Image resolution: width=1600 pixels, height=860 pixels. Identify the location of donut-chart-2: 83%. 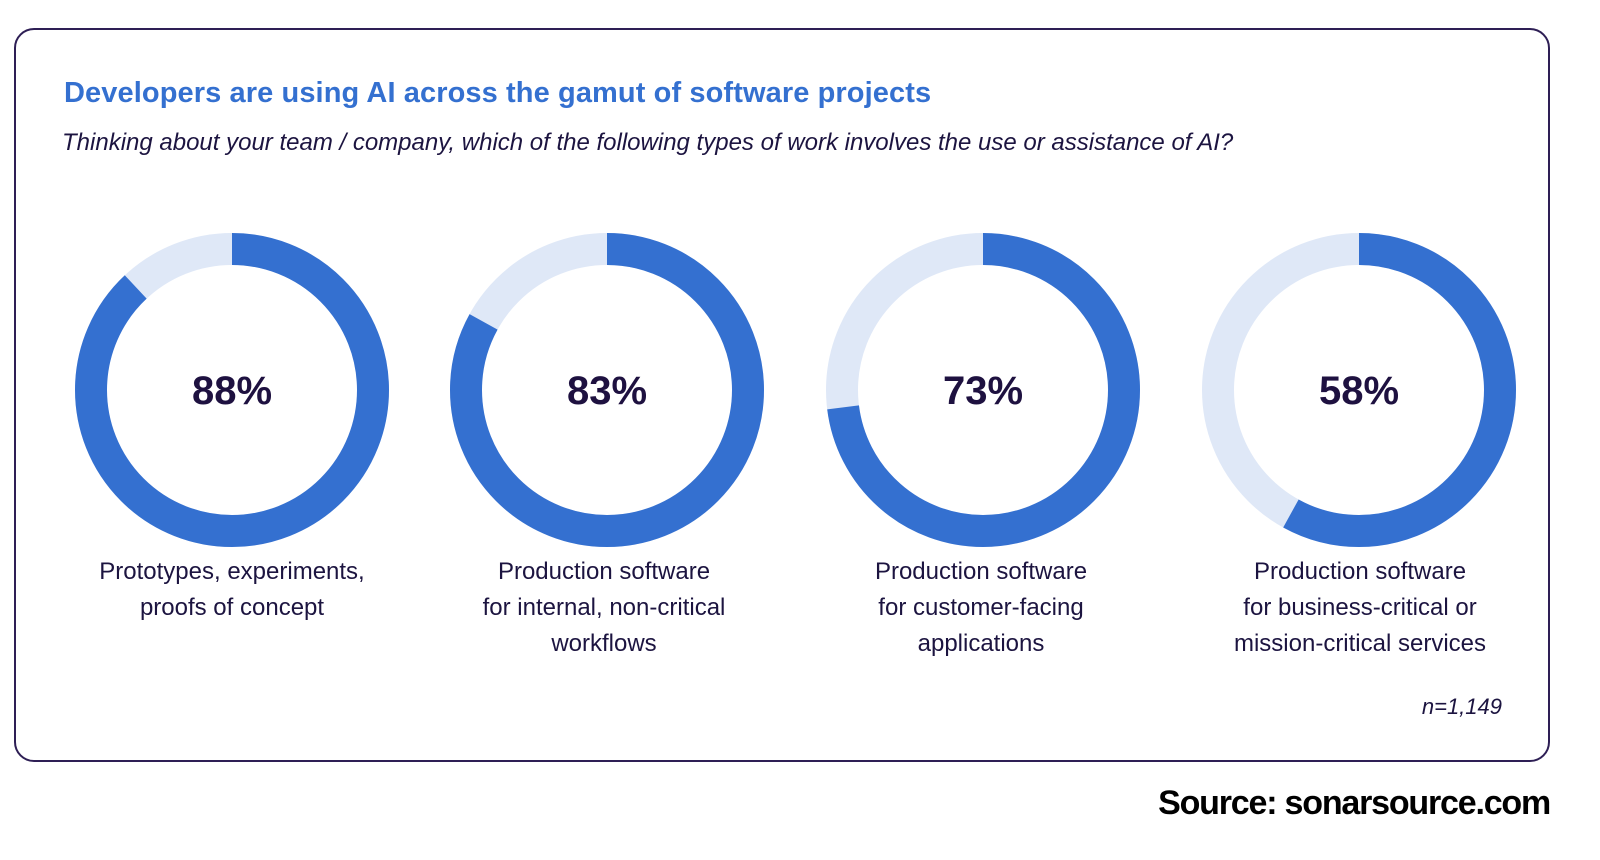
(607, 390).